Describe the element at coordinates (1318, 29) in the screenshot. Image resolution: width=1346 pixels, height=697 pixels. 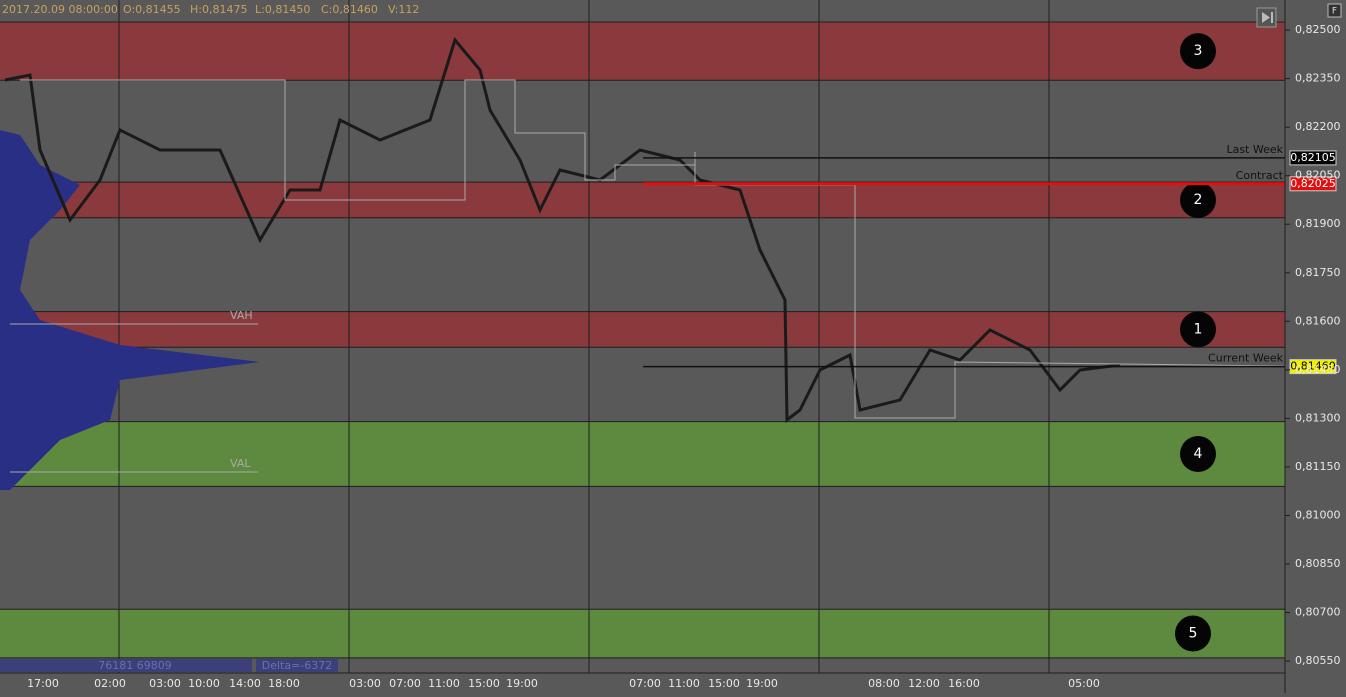
I see `price-tick-label: 0,82500` at that location.